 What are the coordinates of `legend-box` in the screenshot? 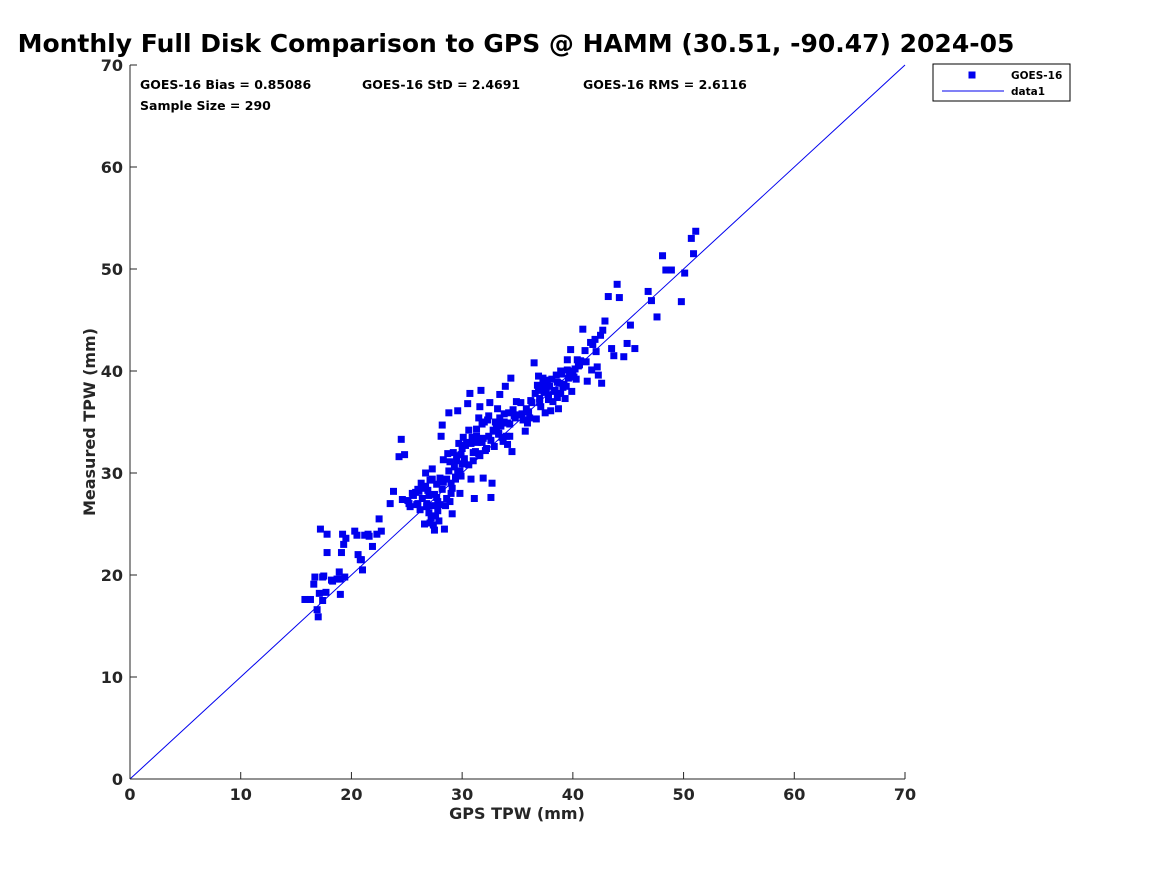 It's located at (1001, 82).